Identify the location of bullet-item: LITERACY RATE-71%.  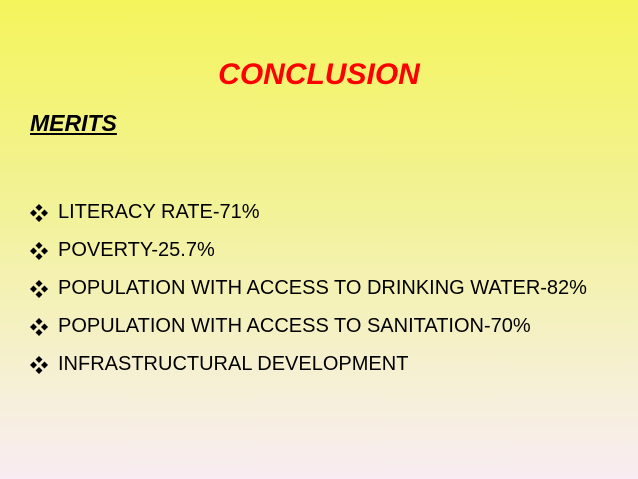
(322, 212).